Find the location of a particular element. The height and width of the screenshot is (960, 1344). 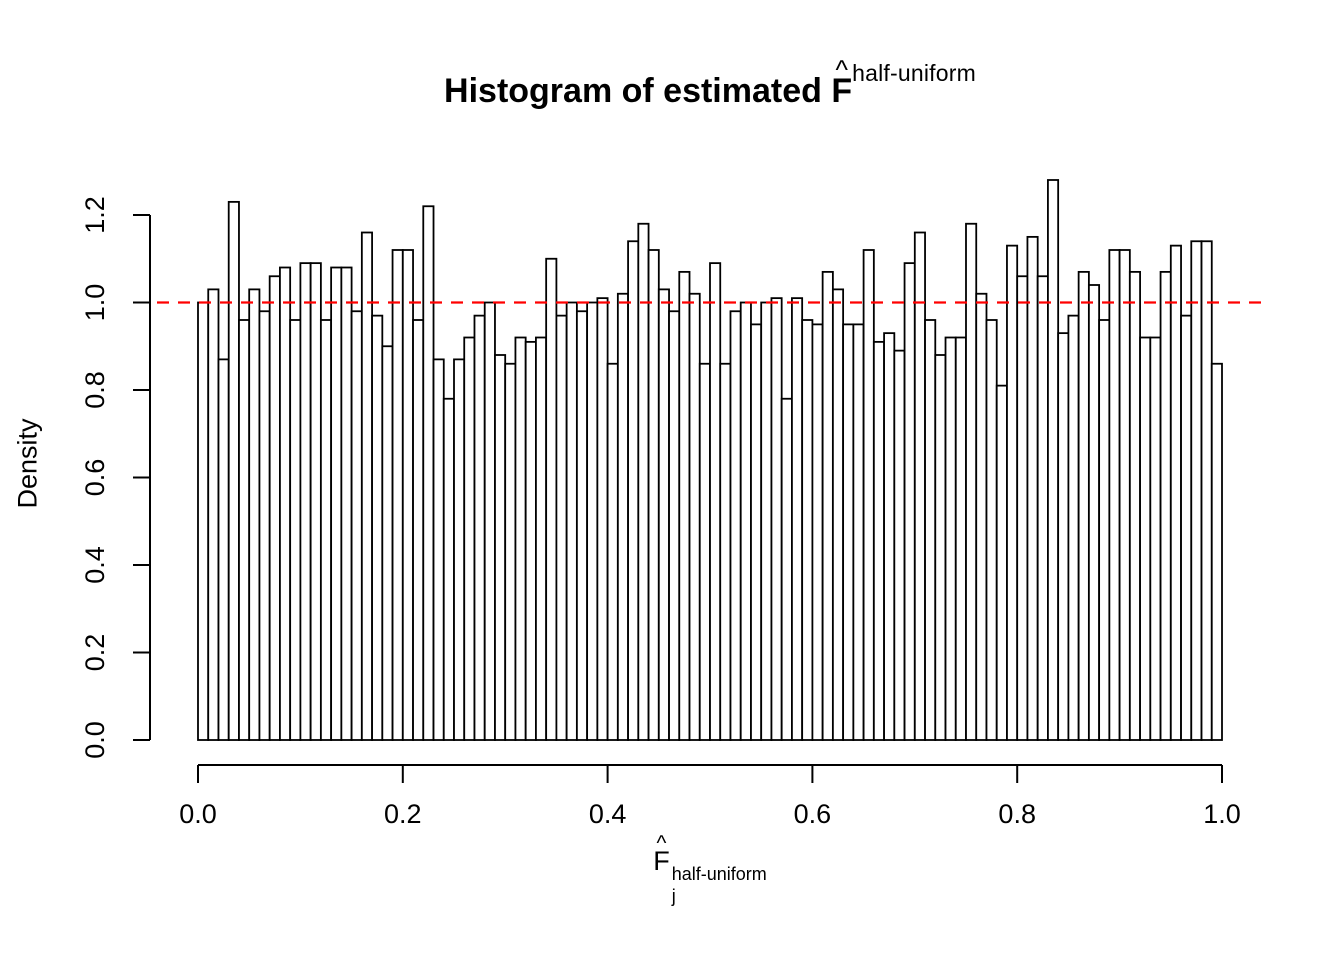

x-axis-superscript: half-uniform is located at coordinates (719, 874).